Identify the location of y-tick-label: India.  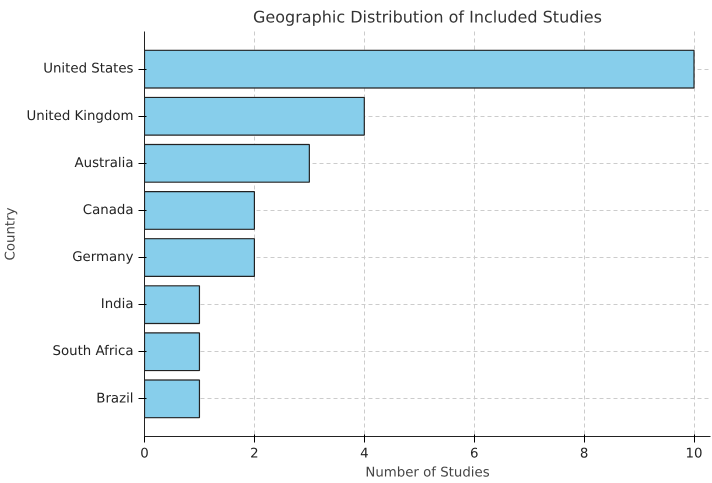
(117, 304).